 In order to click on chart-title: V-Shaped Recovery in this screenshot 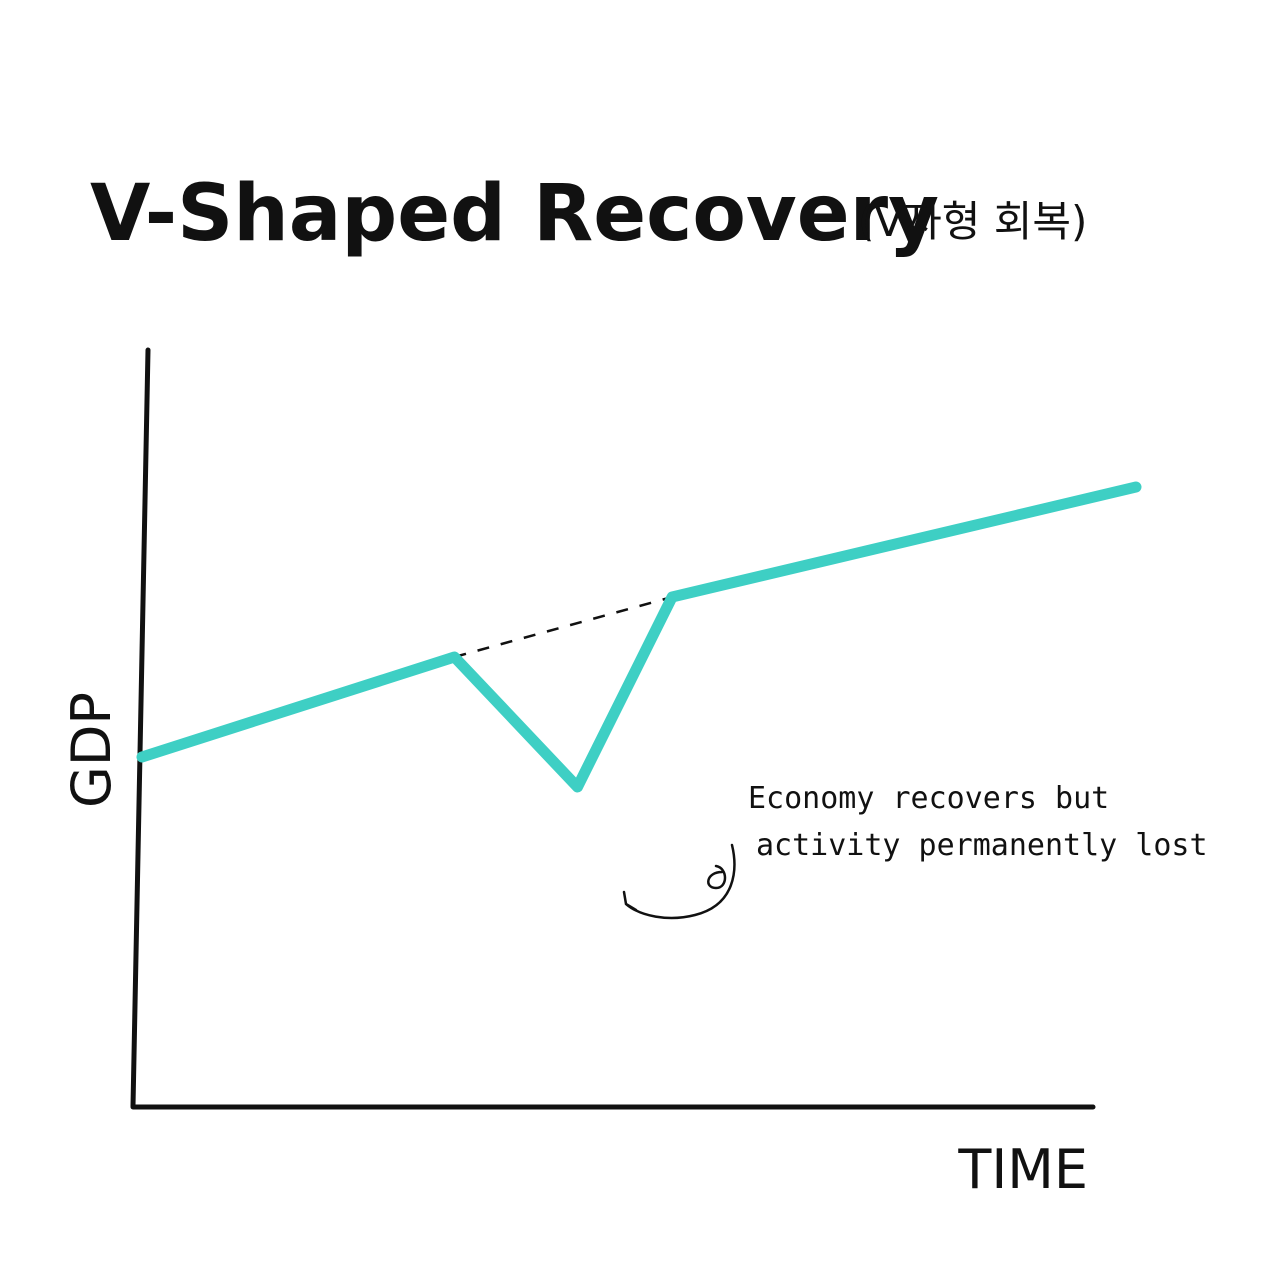, I will do `click(514, 214)`.